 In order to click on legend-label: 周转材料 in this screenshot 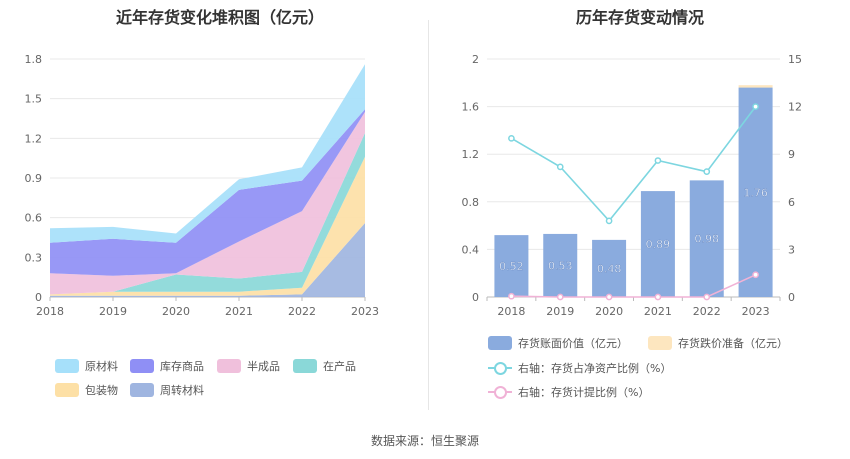, I will do `click(182, 390)`.